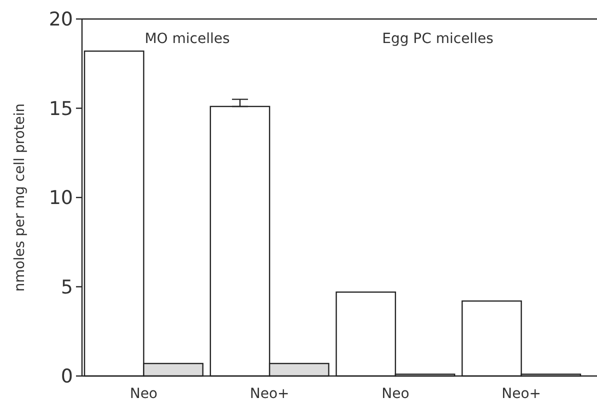  I want to click on annotation: Egg PC micelles, so click(438, 39).